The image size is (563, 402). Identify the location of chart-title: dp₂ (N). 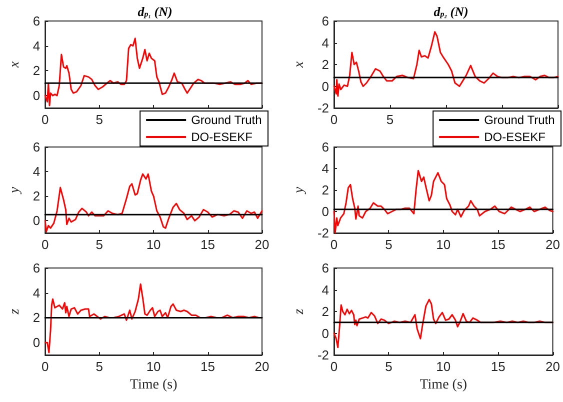
(451, 11).